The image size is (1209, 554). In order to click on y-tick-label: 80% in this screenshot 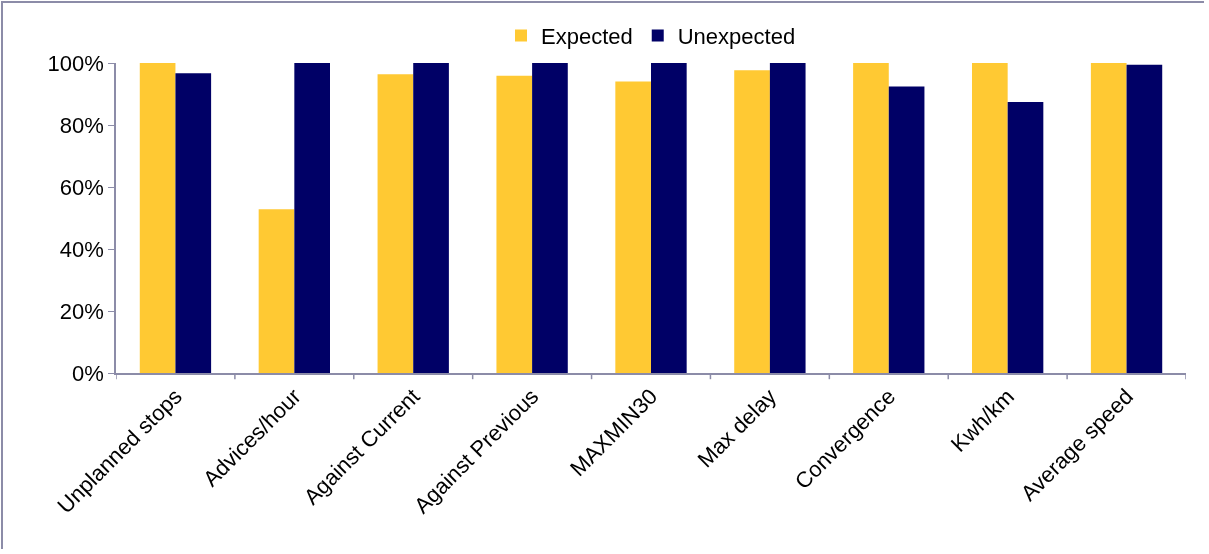, I will do `click(81, 125)`.